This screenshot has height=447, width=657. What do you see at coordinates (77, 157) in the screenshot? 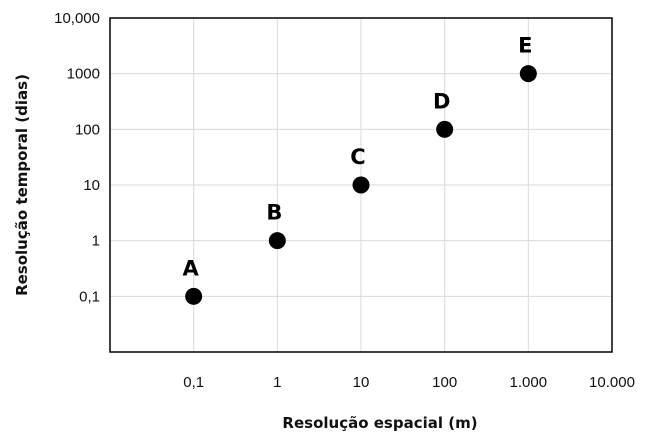
I see `y-tick-labels: 0,1 1 10 100 1000 10,000` at bounding box center [77, 157].